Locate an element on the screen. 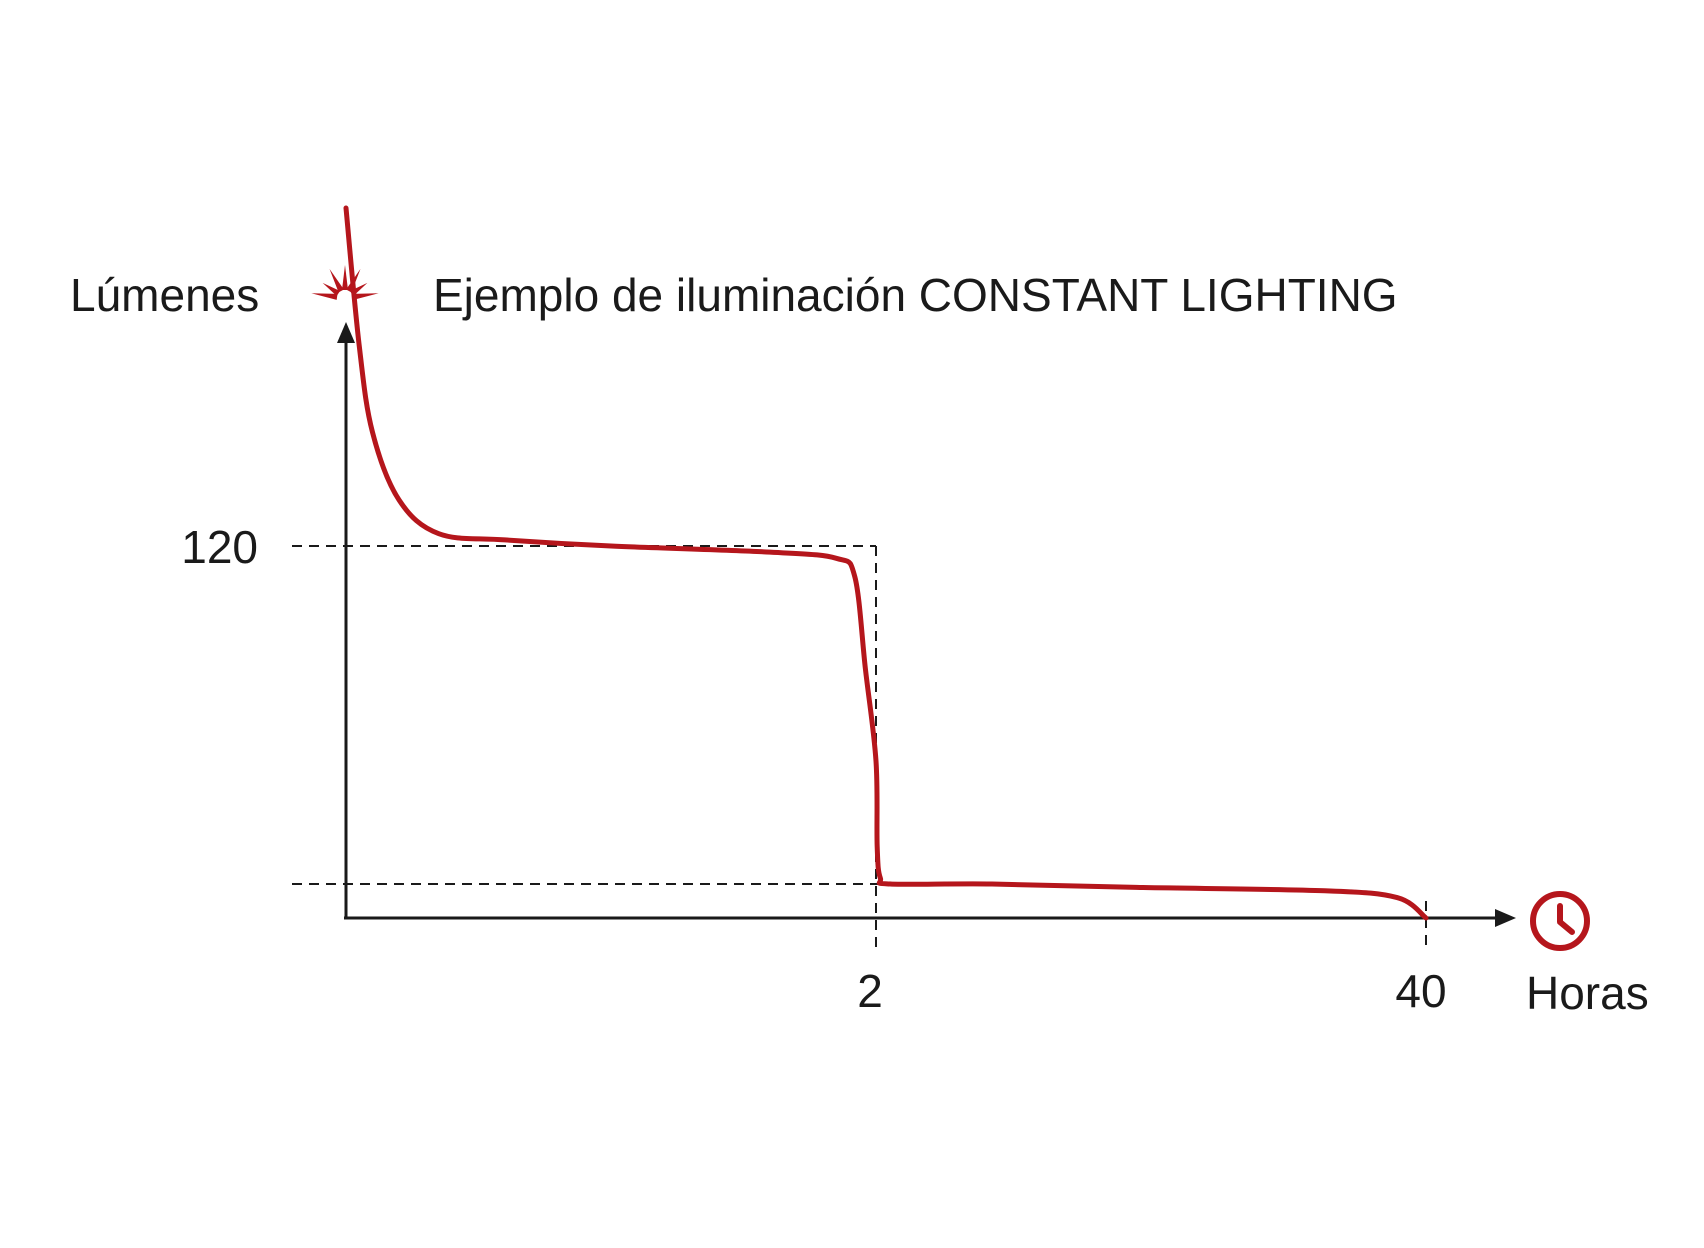  x-tick-label-40: 40 is located at coordinates (1421, 991).